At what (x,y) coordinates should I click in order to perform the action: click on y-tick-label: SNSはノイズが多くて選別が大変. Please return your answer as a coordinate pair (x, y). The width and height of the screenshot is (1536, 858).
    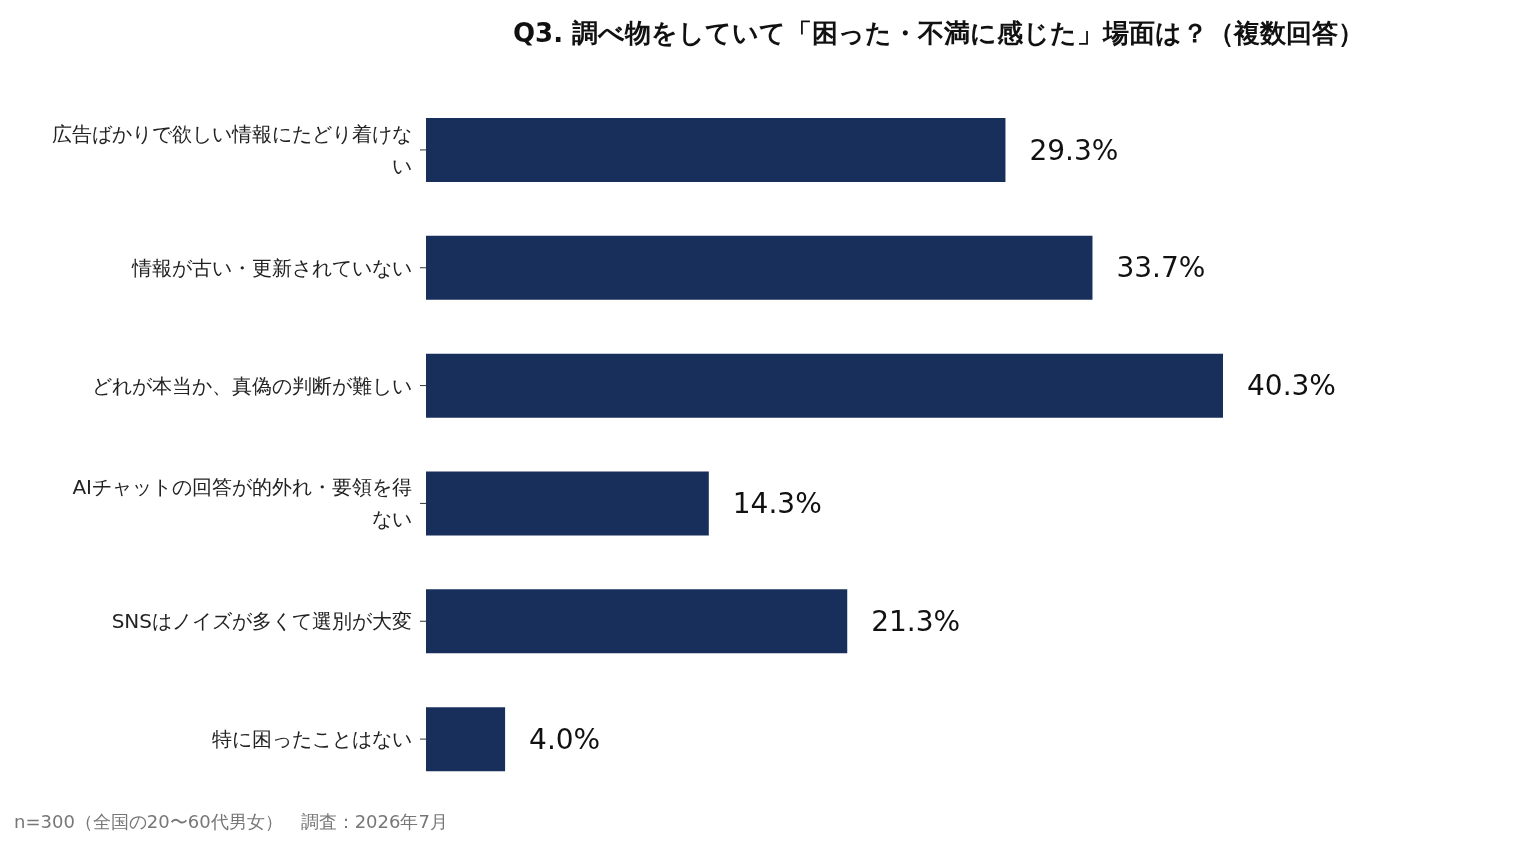
    Looking at the image, I should click on (261, 621).